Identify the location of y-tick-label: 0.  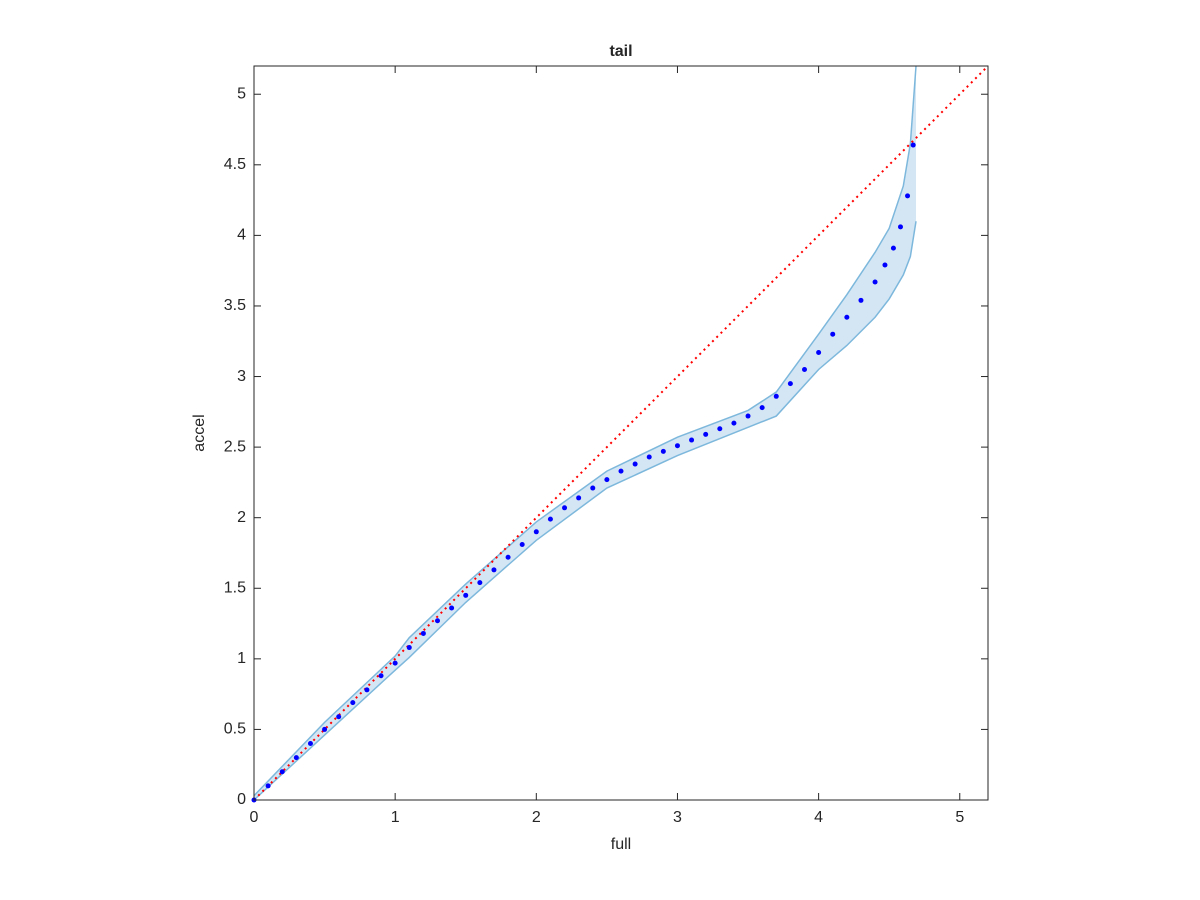
(241, 799).